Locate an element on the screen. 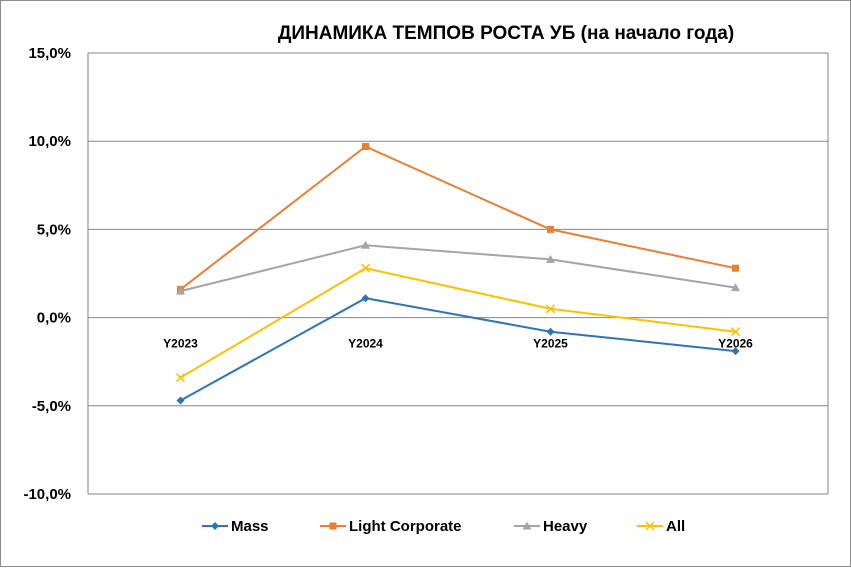 The image size is (851, 568). legend-label: Light Corporate is located at coordinates (405, 526).